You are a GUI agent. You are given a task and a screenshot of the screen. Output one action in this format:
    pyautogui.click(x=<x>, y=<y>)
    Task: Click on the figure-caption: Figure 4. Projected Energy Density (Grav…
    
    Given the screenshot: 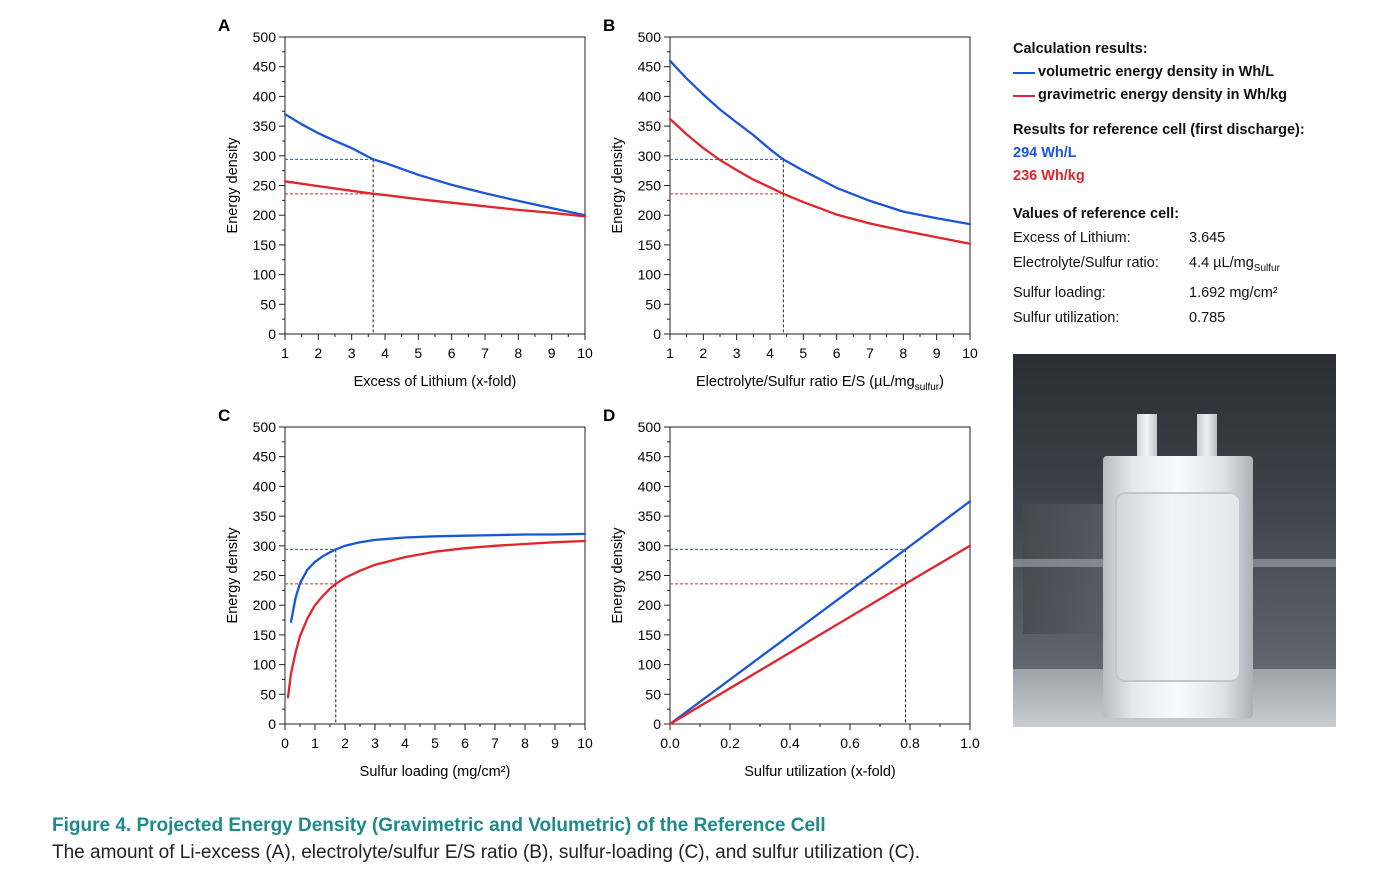 What is the action you would take?
    pyautogui.click(x=702, y=839)
    